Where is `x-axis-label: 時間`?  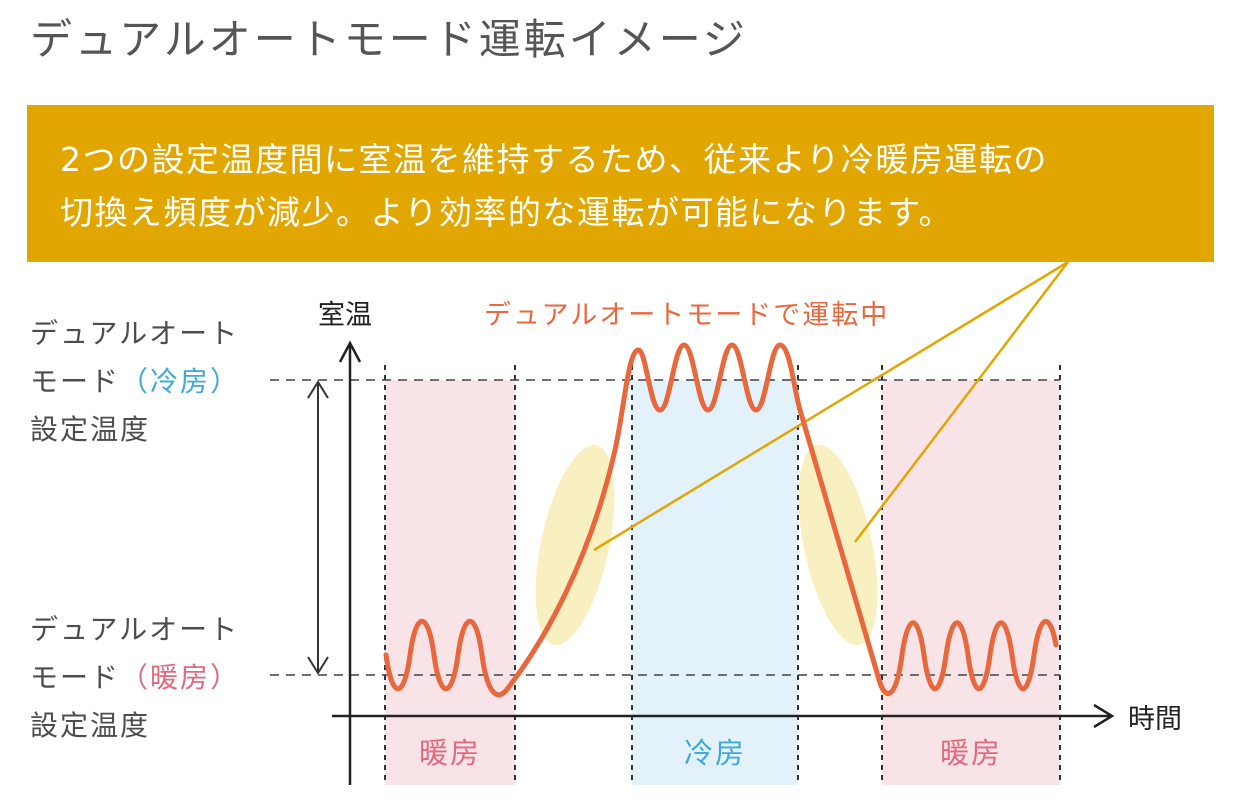
x-axis-label: 時間 is located at coordinates (1155, 719).